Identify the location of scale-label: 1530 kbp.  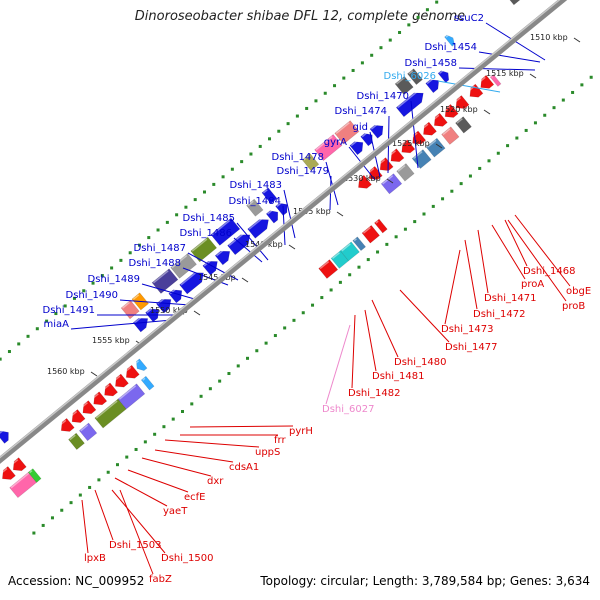
(362, 178).